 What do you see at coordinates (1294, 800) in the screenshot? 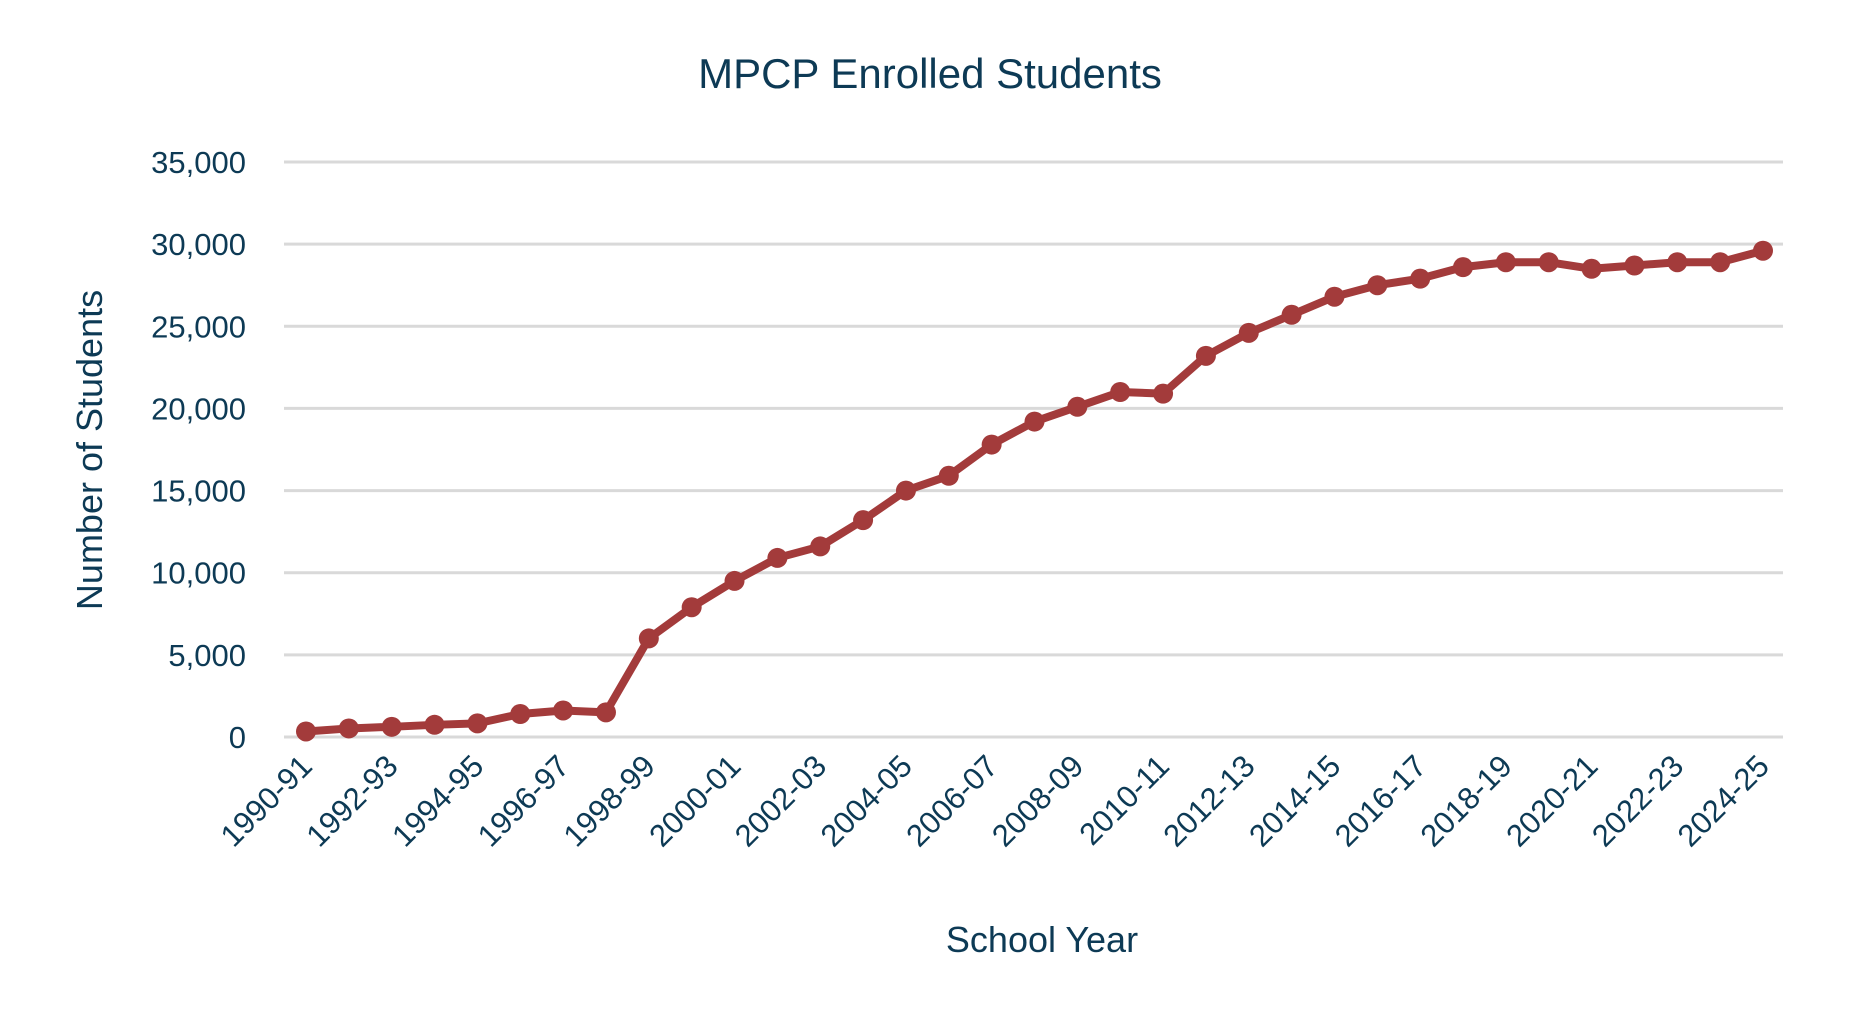
I see `x-tick-label: 2014-15` at bounding box center [1294, 800].